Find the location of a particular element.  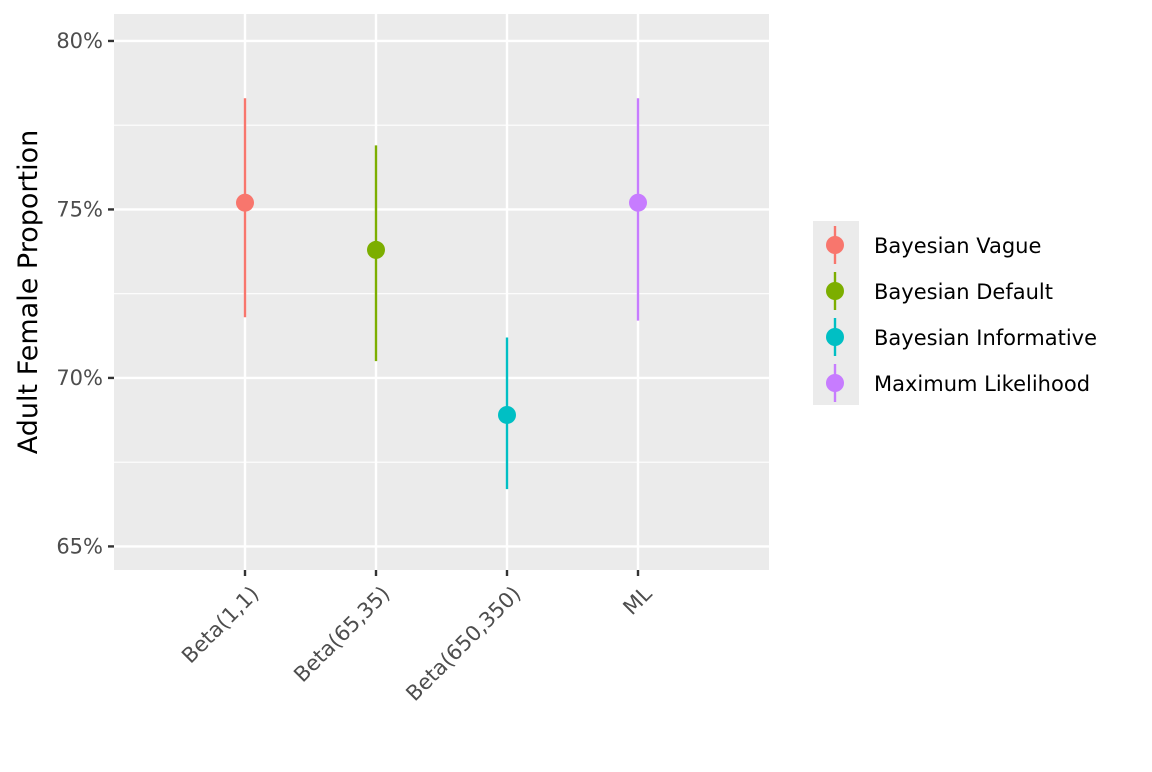

legend-label: Bayesian Vague is located at coordinates (957, 246).